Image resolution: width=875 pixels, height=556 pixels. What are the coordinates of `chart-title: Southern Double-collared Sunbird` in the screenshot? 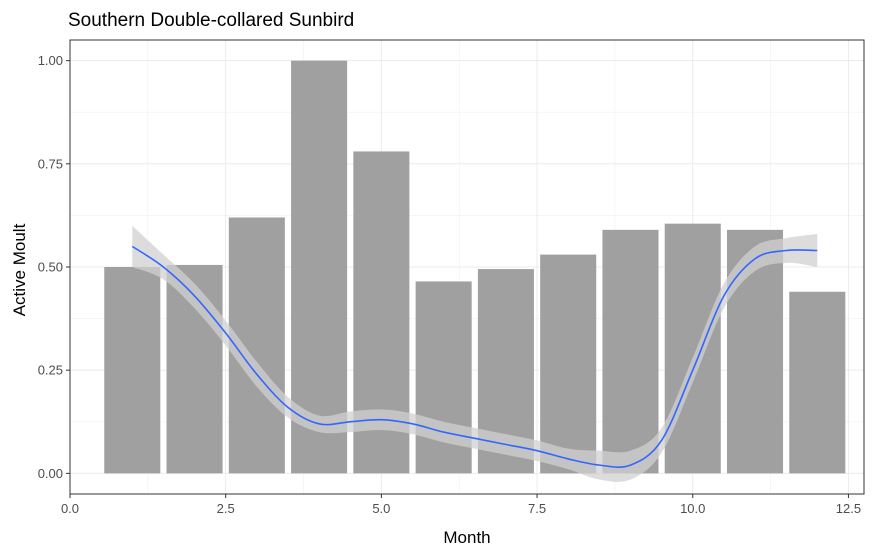 It's located at (211, 20).